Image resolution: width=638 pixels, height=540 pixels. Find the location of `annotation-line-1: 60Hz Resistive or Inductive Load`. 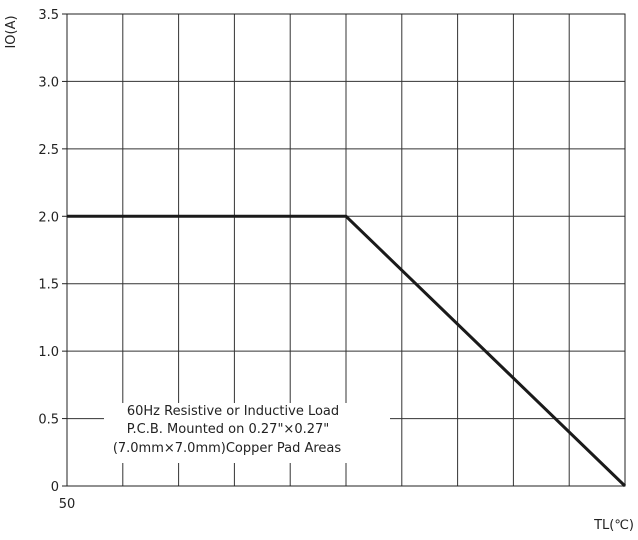

annotation-line-1: 60Hz Resistive or Inductive Load is located at coordinates (233, 411).